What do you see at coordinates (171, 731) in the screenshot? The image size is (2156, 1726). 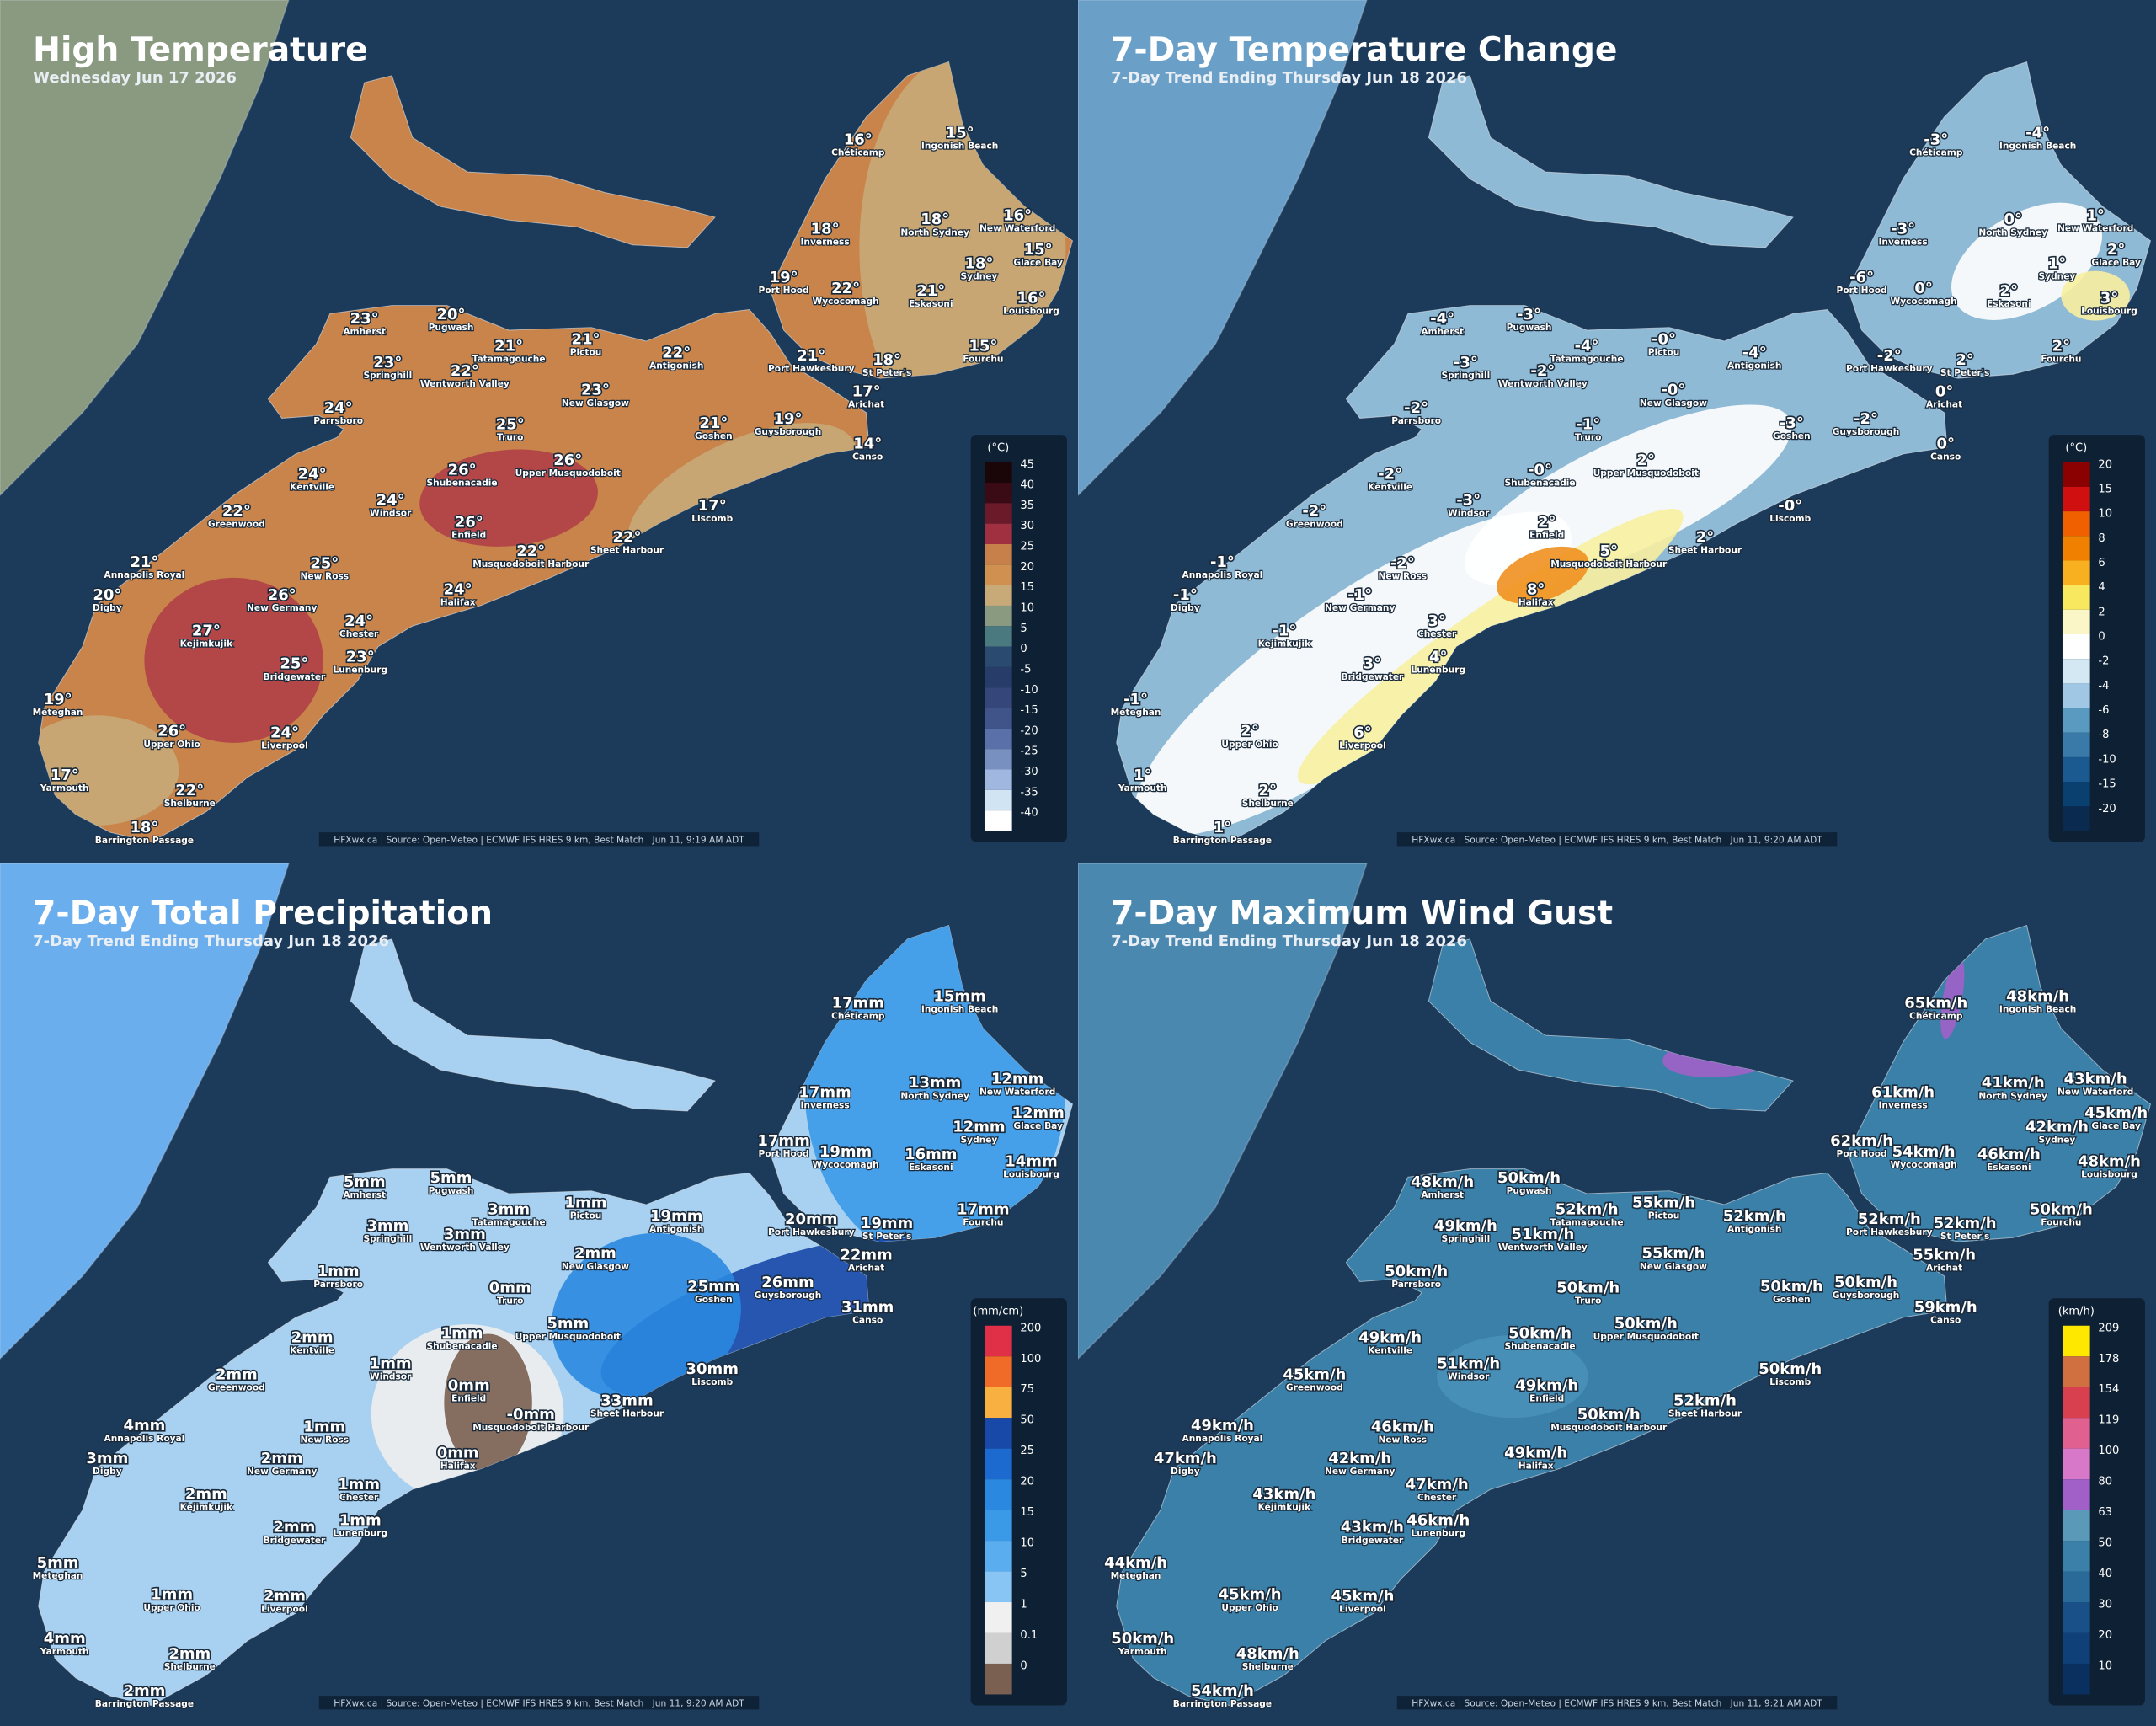 I see `place-value: 26°` at bounding box center [171, 731].